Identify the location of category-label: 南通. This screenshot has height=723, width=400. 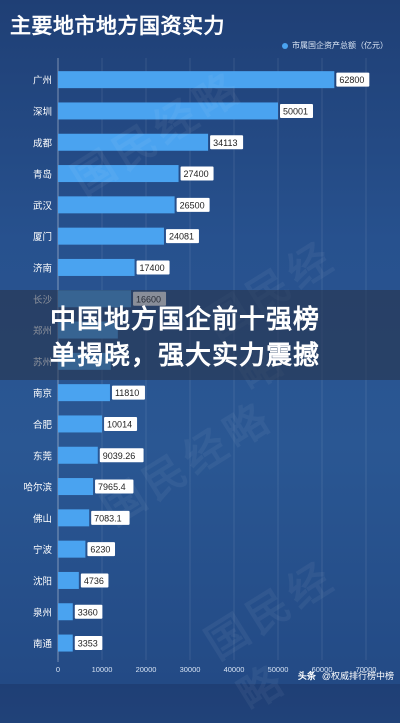
(43, 644).